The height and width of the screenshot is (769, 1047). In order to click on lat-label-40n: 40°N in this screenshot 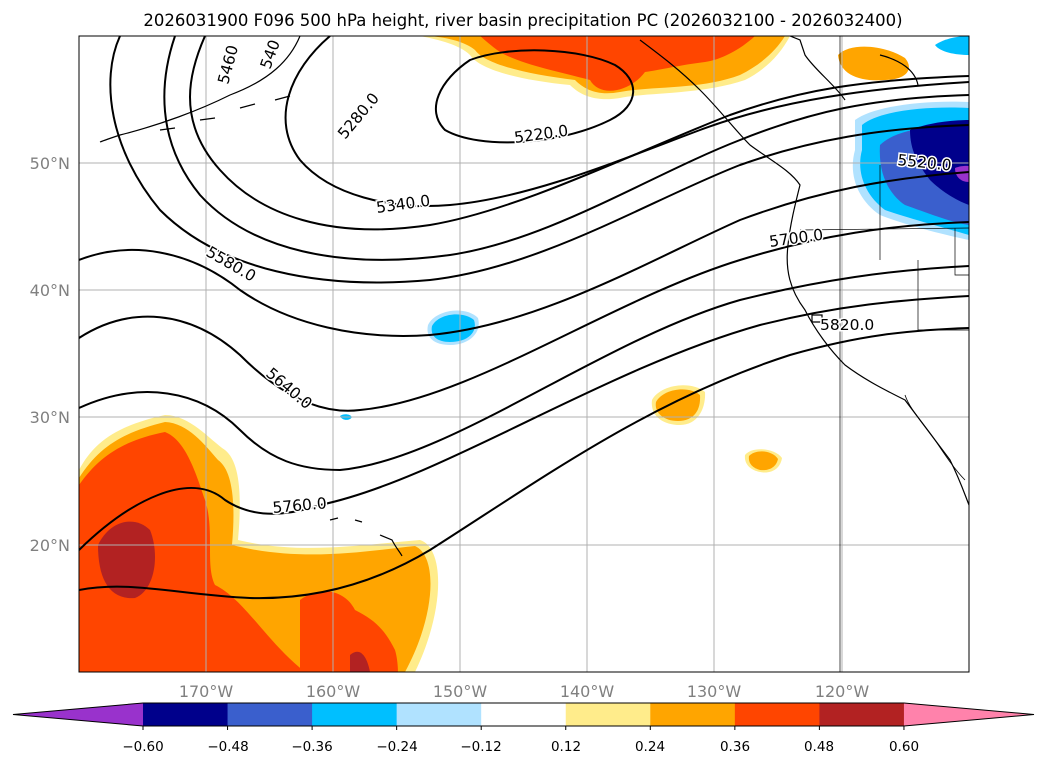, I will do `click(50, 290)`.